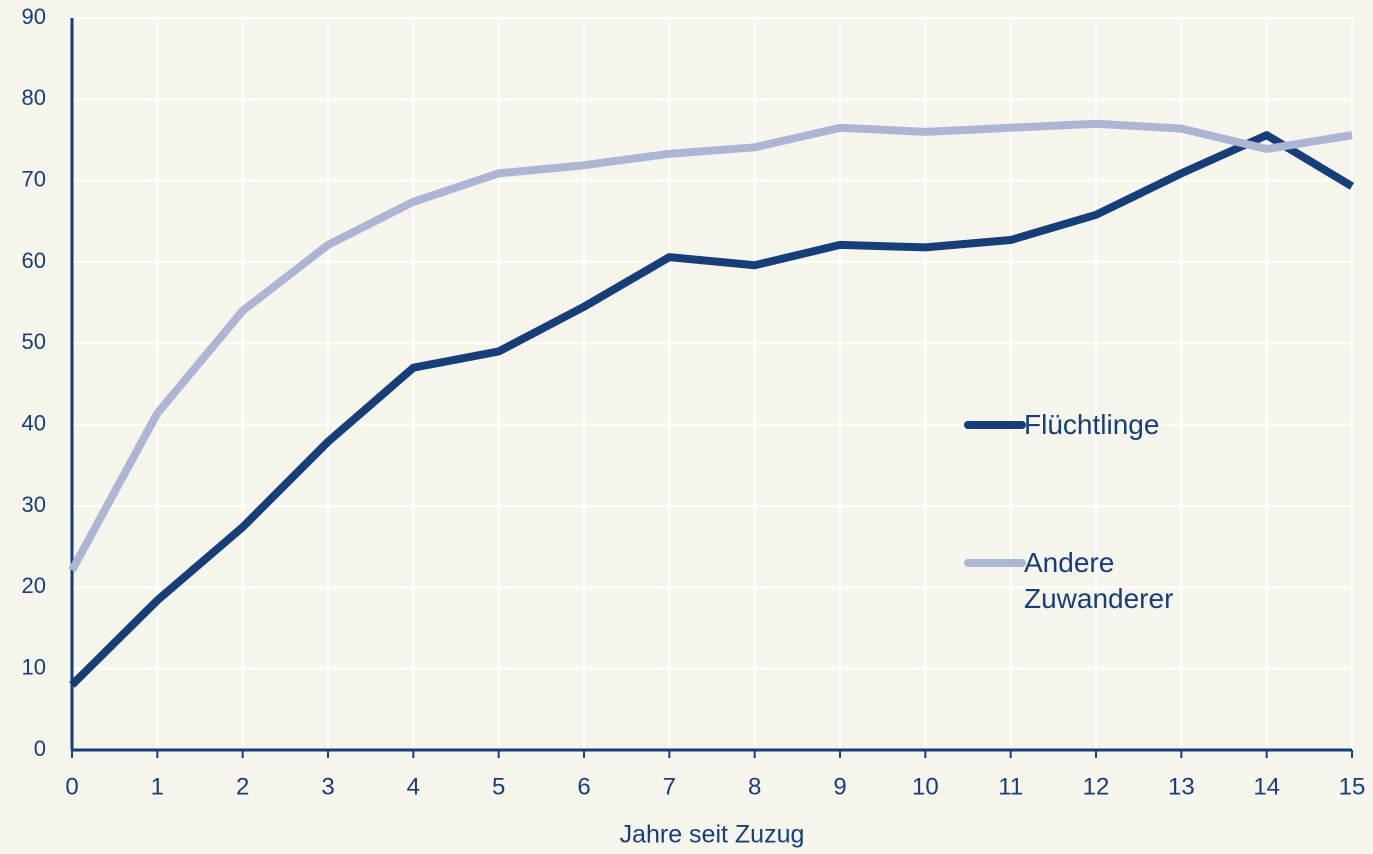 This screenshot has height=854, width=1373. Describe the element at coordinates (583, 786) in the screenshot. I see `x-tick-label: 6` at that location.